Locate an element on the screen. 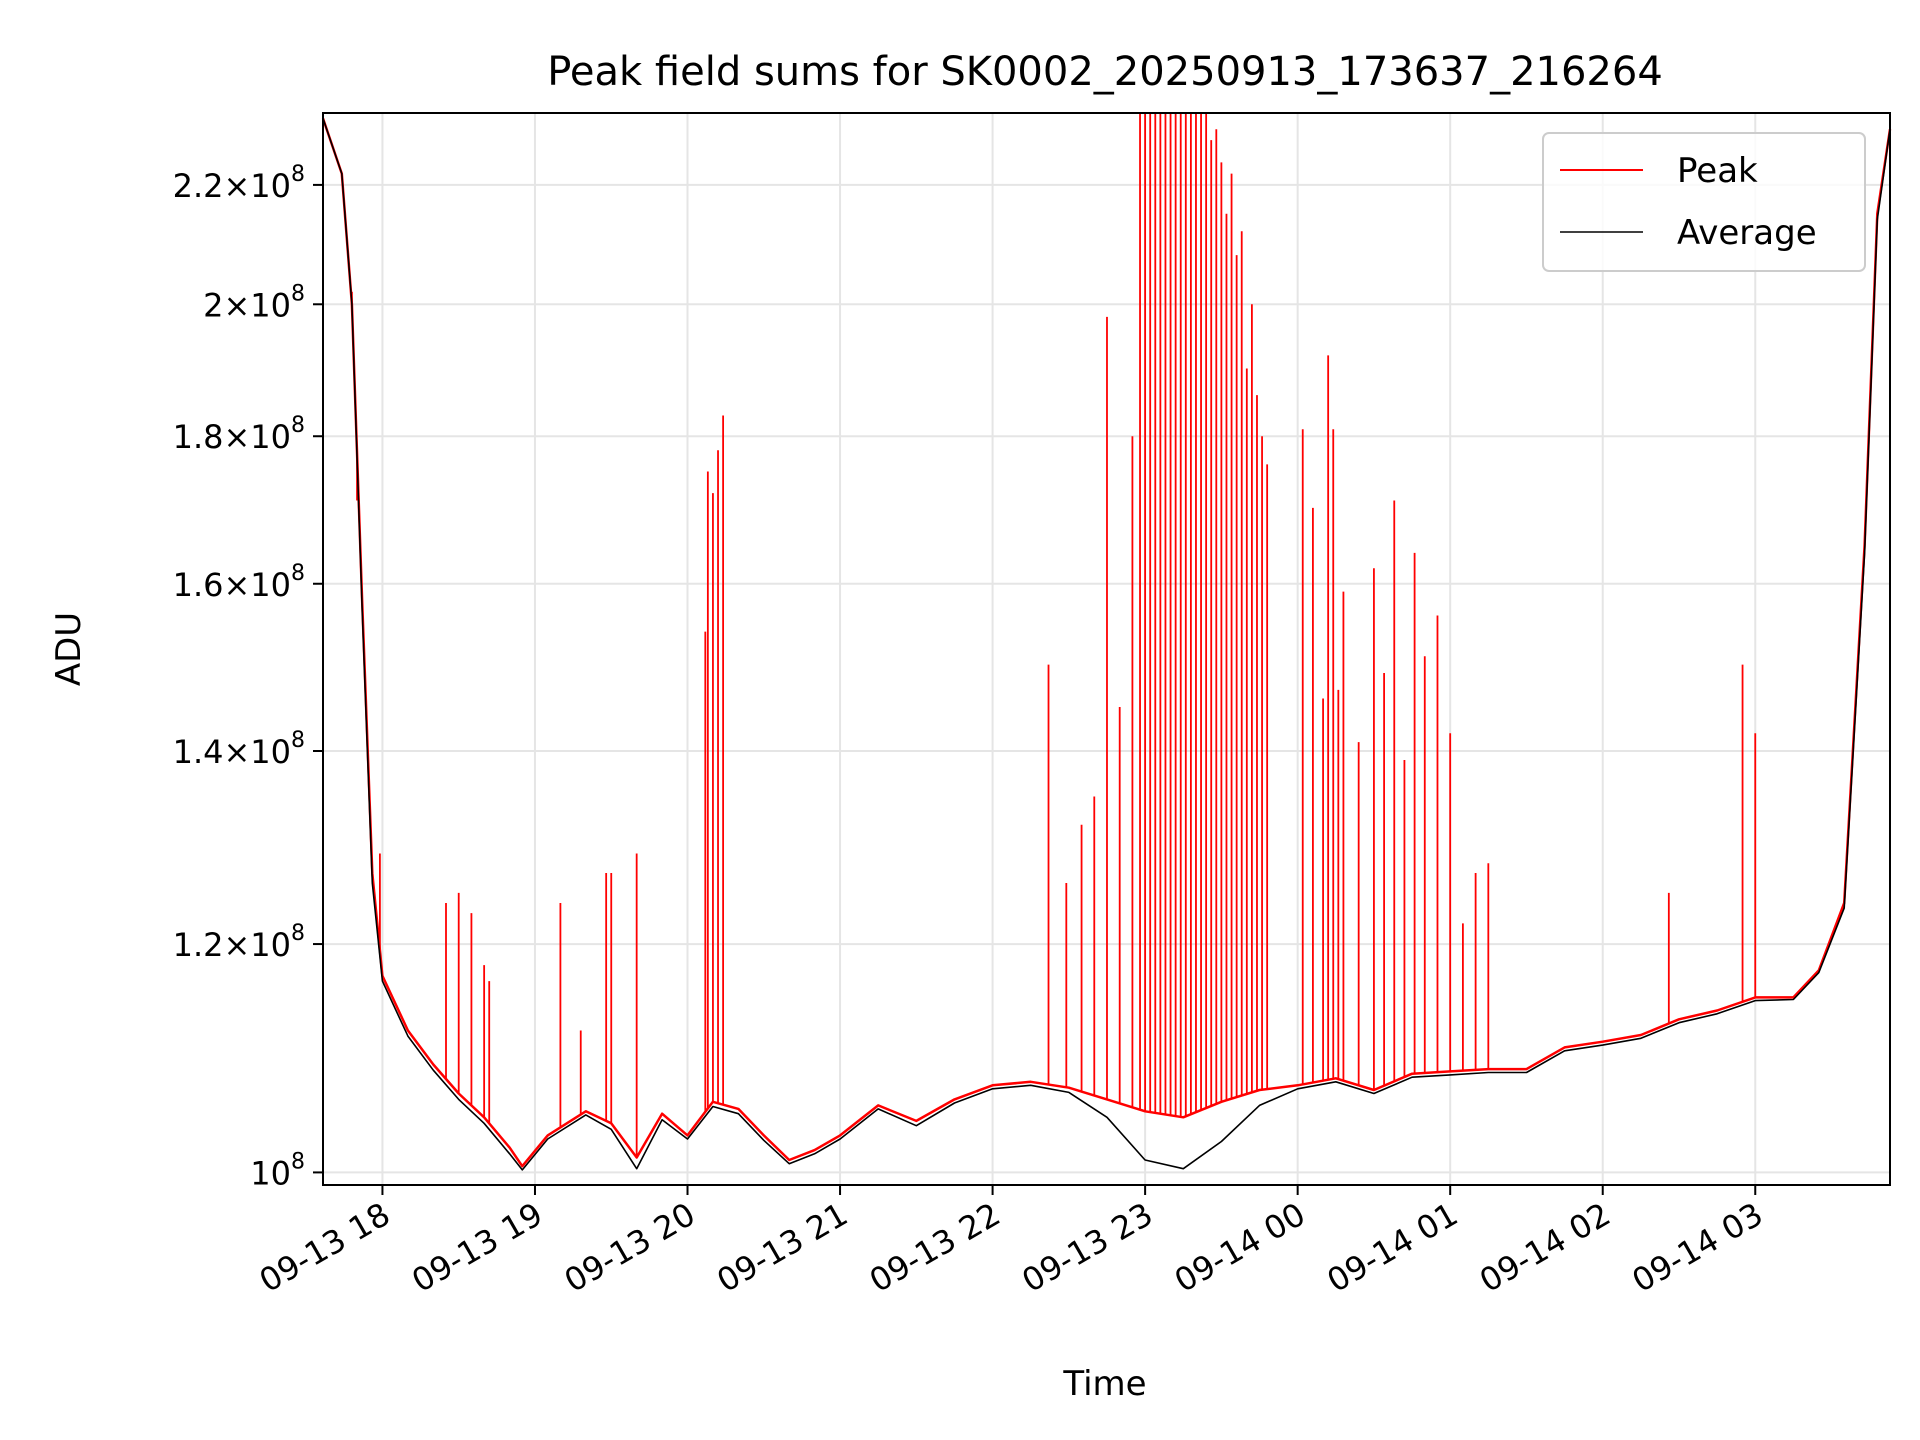 The image size is (1920, 1440). y-axis-label: ADU is located at coordinates (69, 649).